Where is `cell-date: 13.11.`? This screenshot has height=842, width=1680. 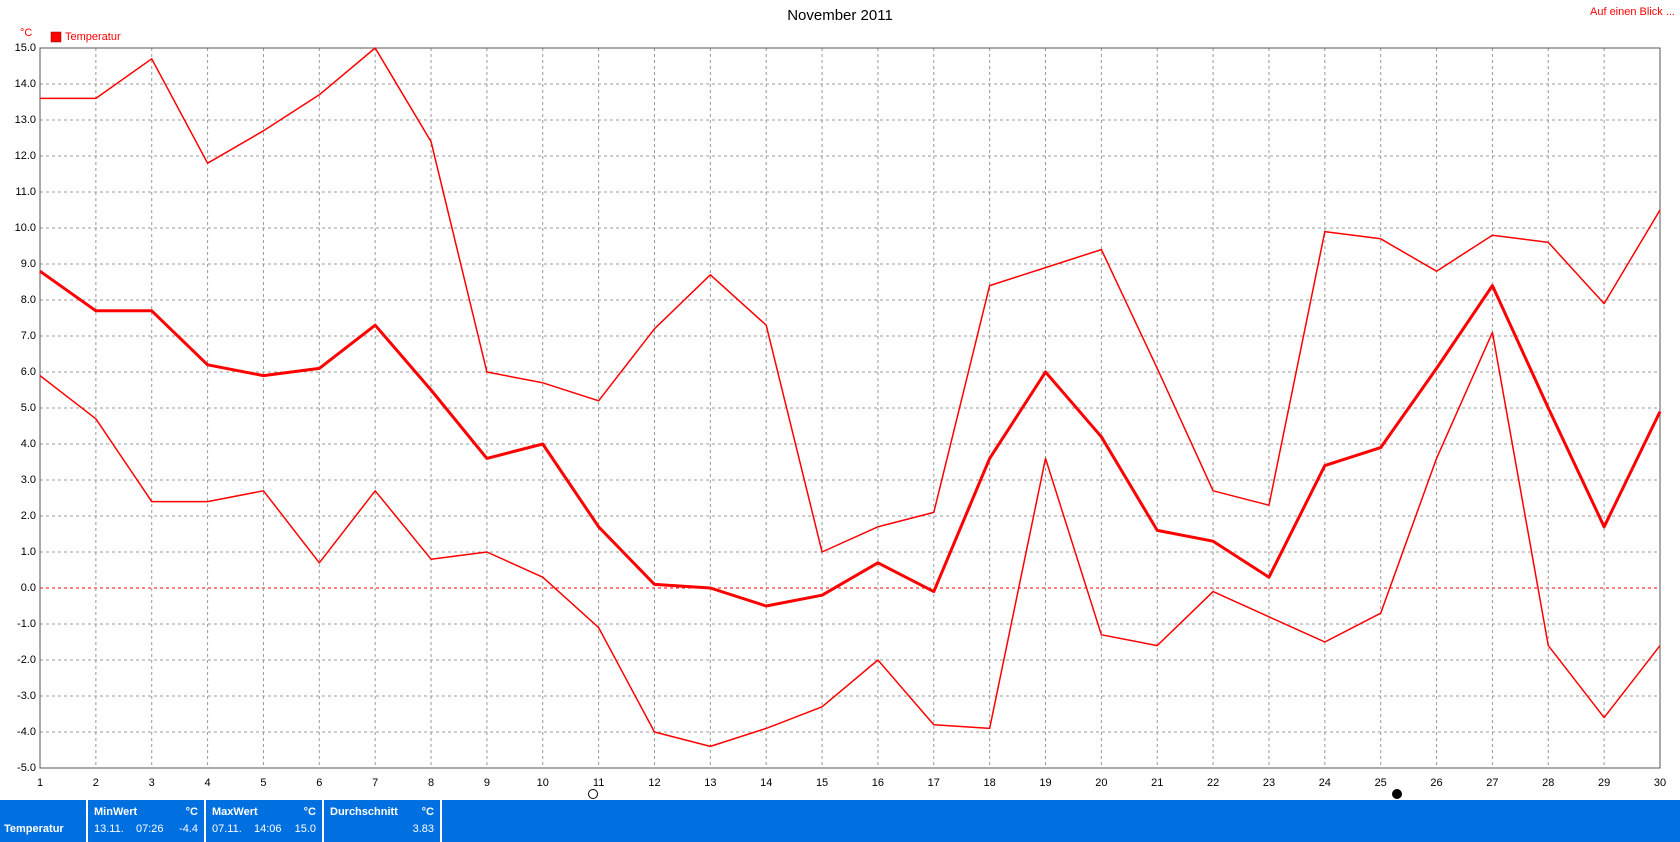
cell-date: 13.11. is located at coordinates (109, 829).